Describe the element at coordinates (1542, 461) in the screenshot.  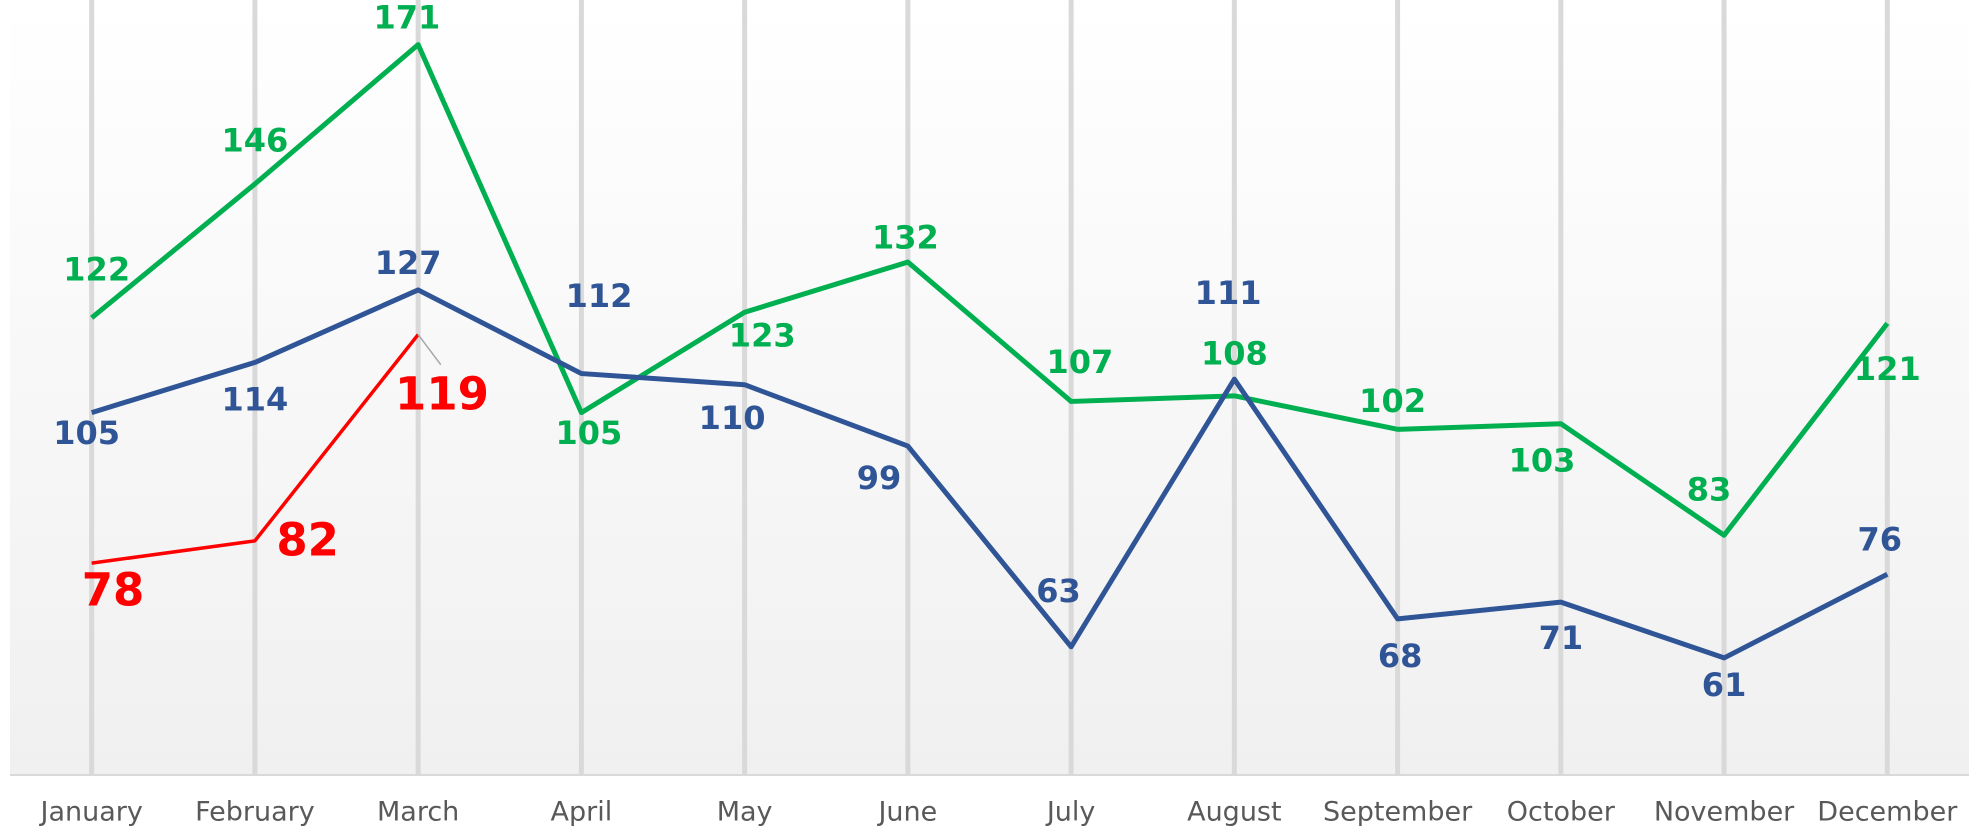
I see `data-label: 103` at that location.